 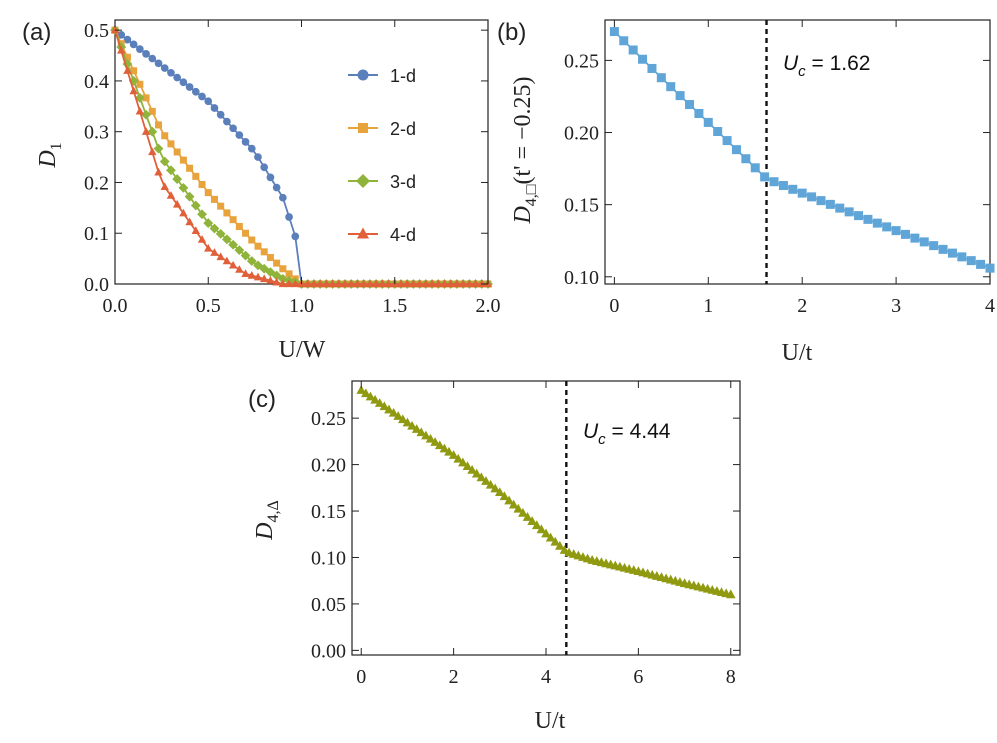 What do you see at coordinates (96, 183) in the screenshot?
I see `panel-a-ytick-label: 0.2` at bounding box center [96, 183].